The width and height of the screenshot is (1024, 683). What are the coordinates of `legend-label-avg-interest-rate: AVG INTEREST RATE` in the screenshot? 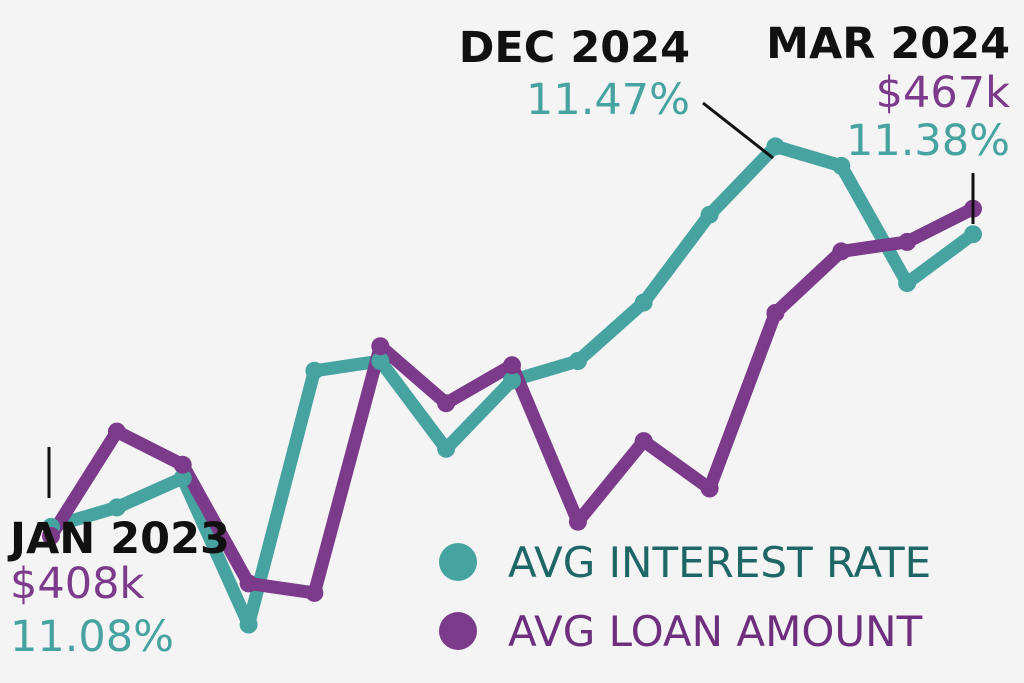 It's located at (719, 562).